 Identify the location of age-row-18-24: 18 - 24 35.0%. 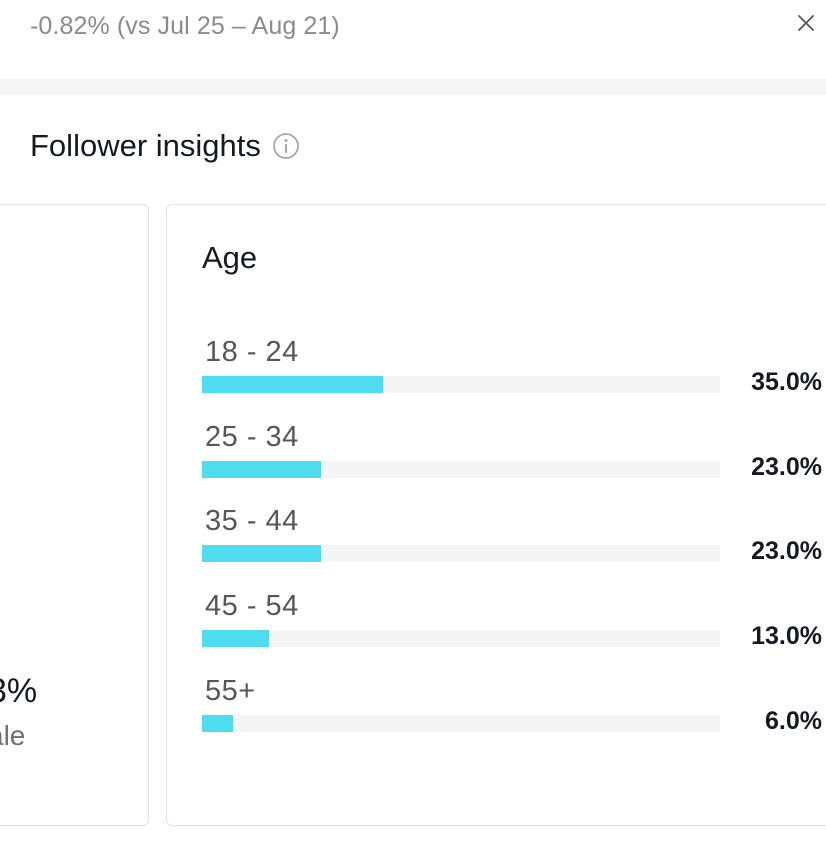
(514, 371).